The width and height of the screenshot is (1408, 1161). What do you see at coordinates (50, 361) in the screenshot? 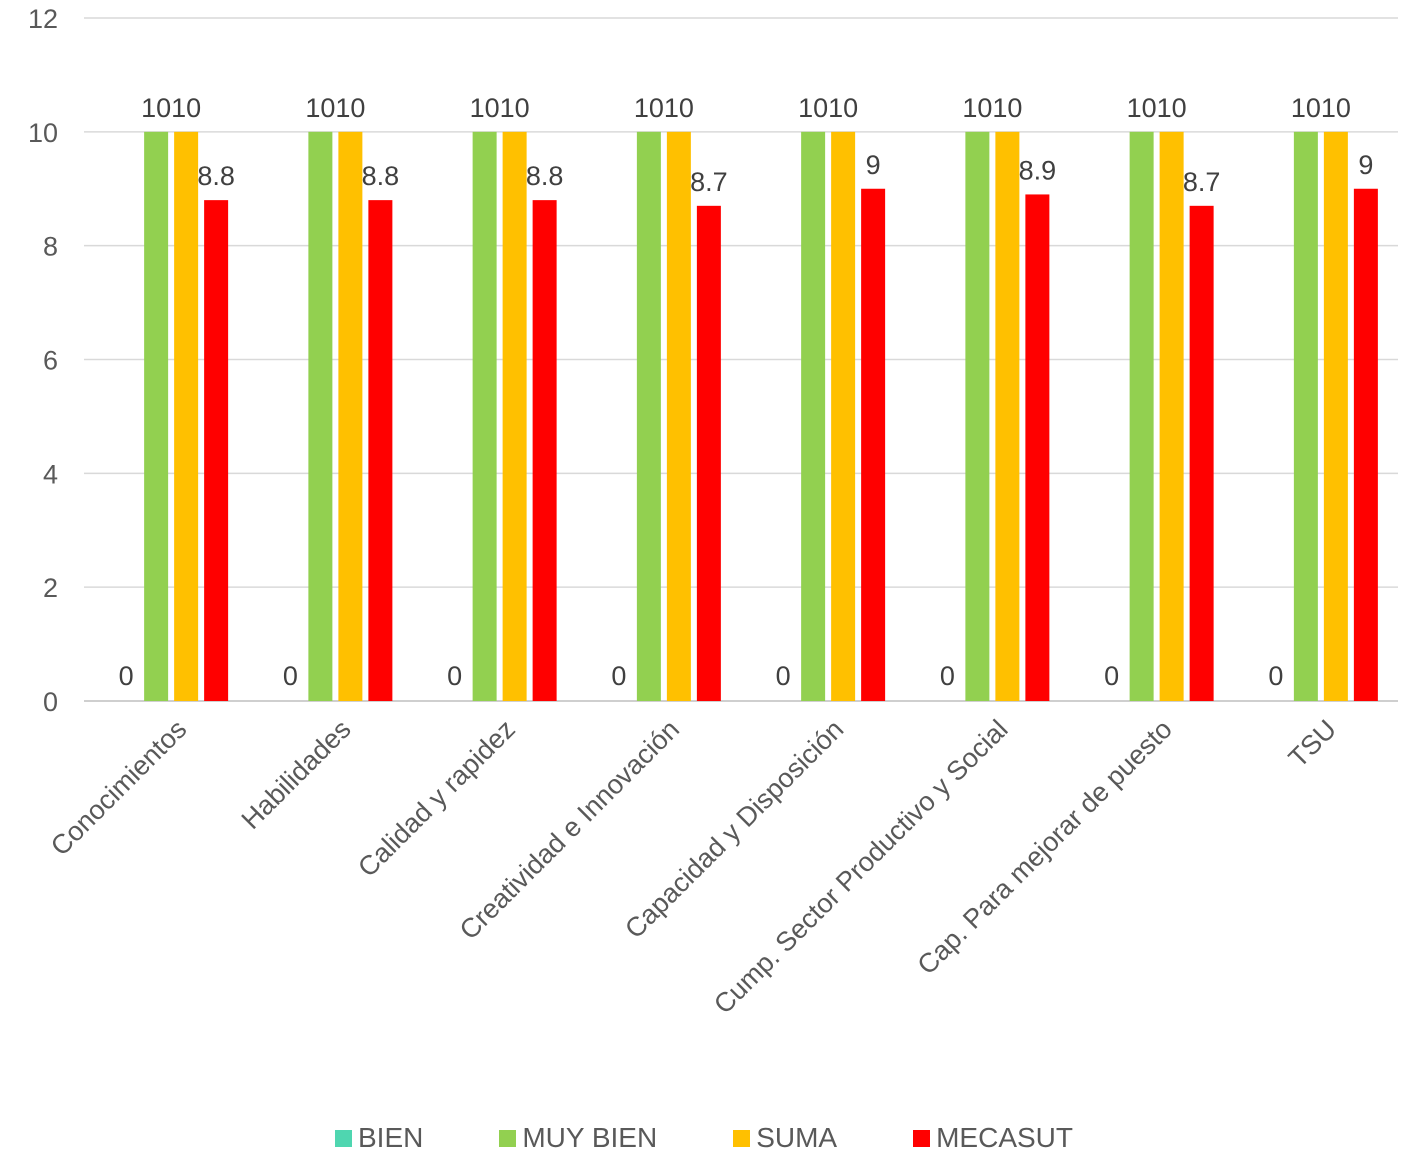
I see `y-tick-label: 6` at bounding box center [50, 361].